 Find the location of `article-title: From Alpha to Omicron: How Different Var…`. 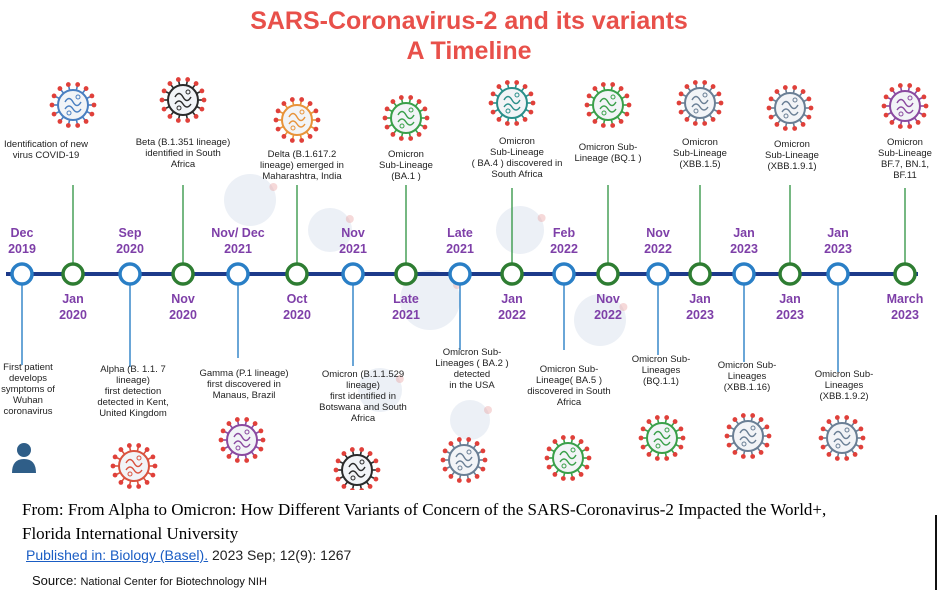

article-title: From Alpha to Omicron: How Different Var… is located at coordinates (447, 509).